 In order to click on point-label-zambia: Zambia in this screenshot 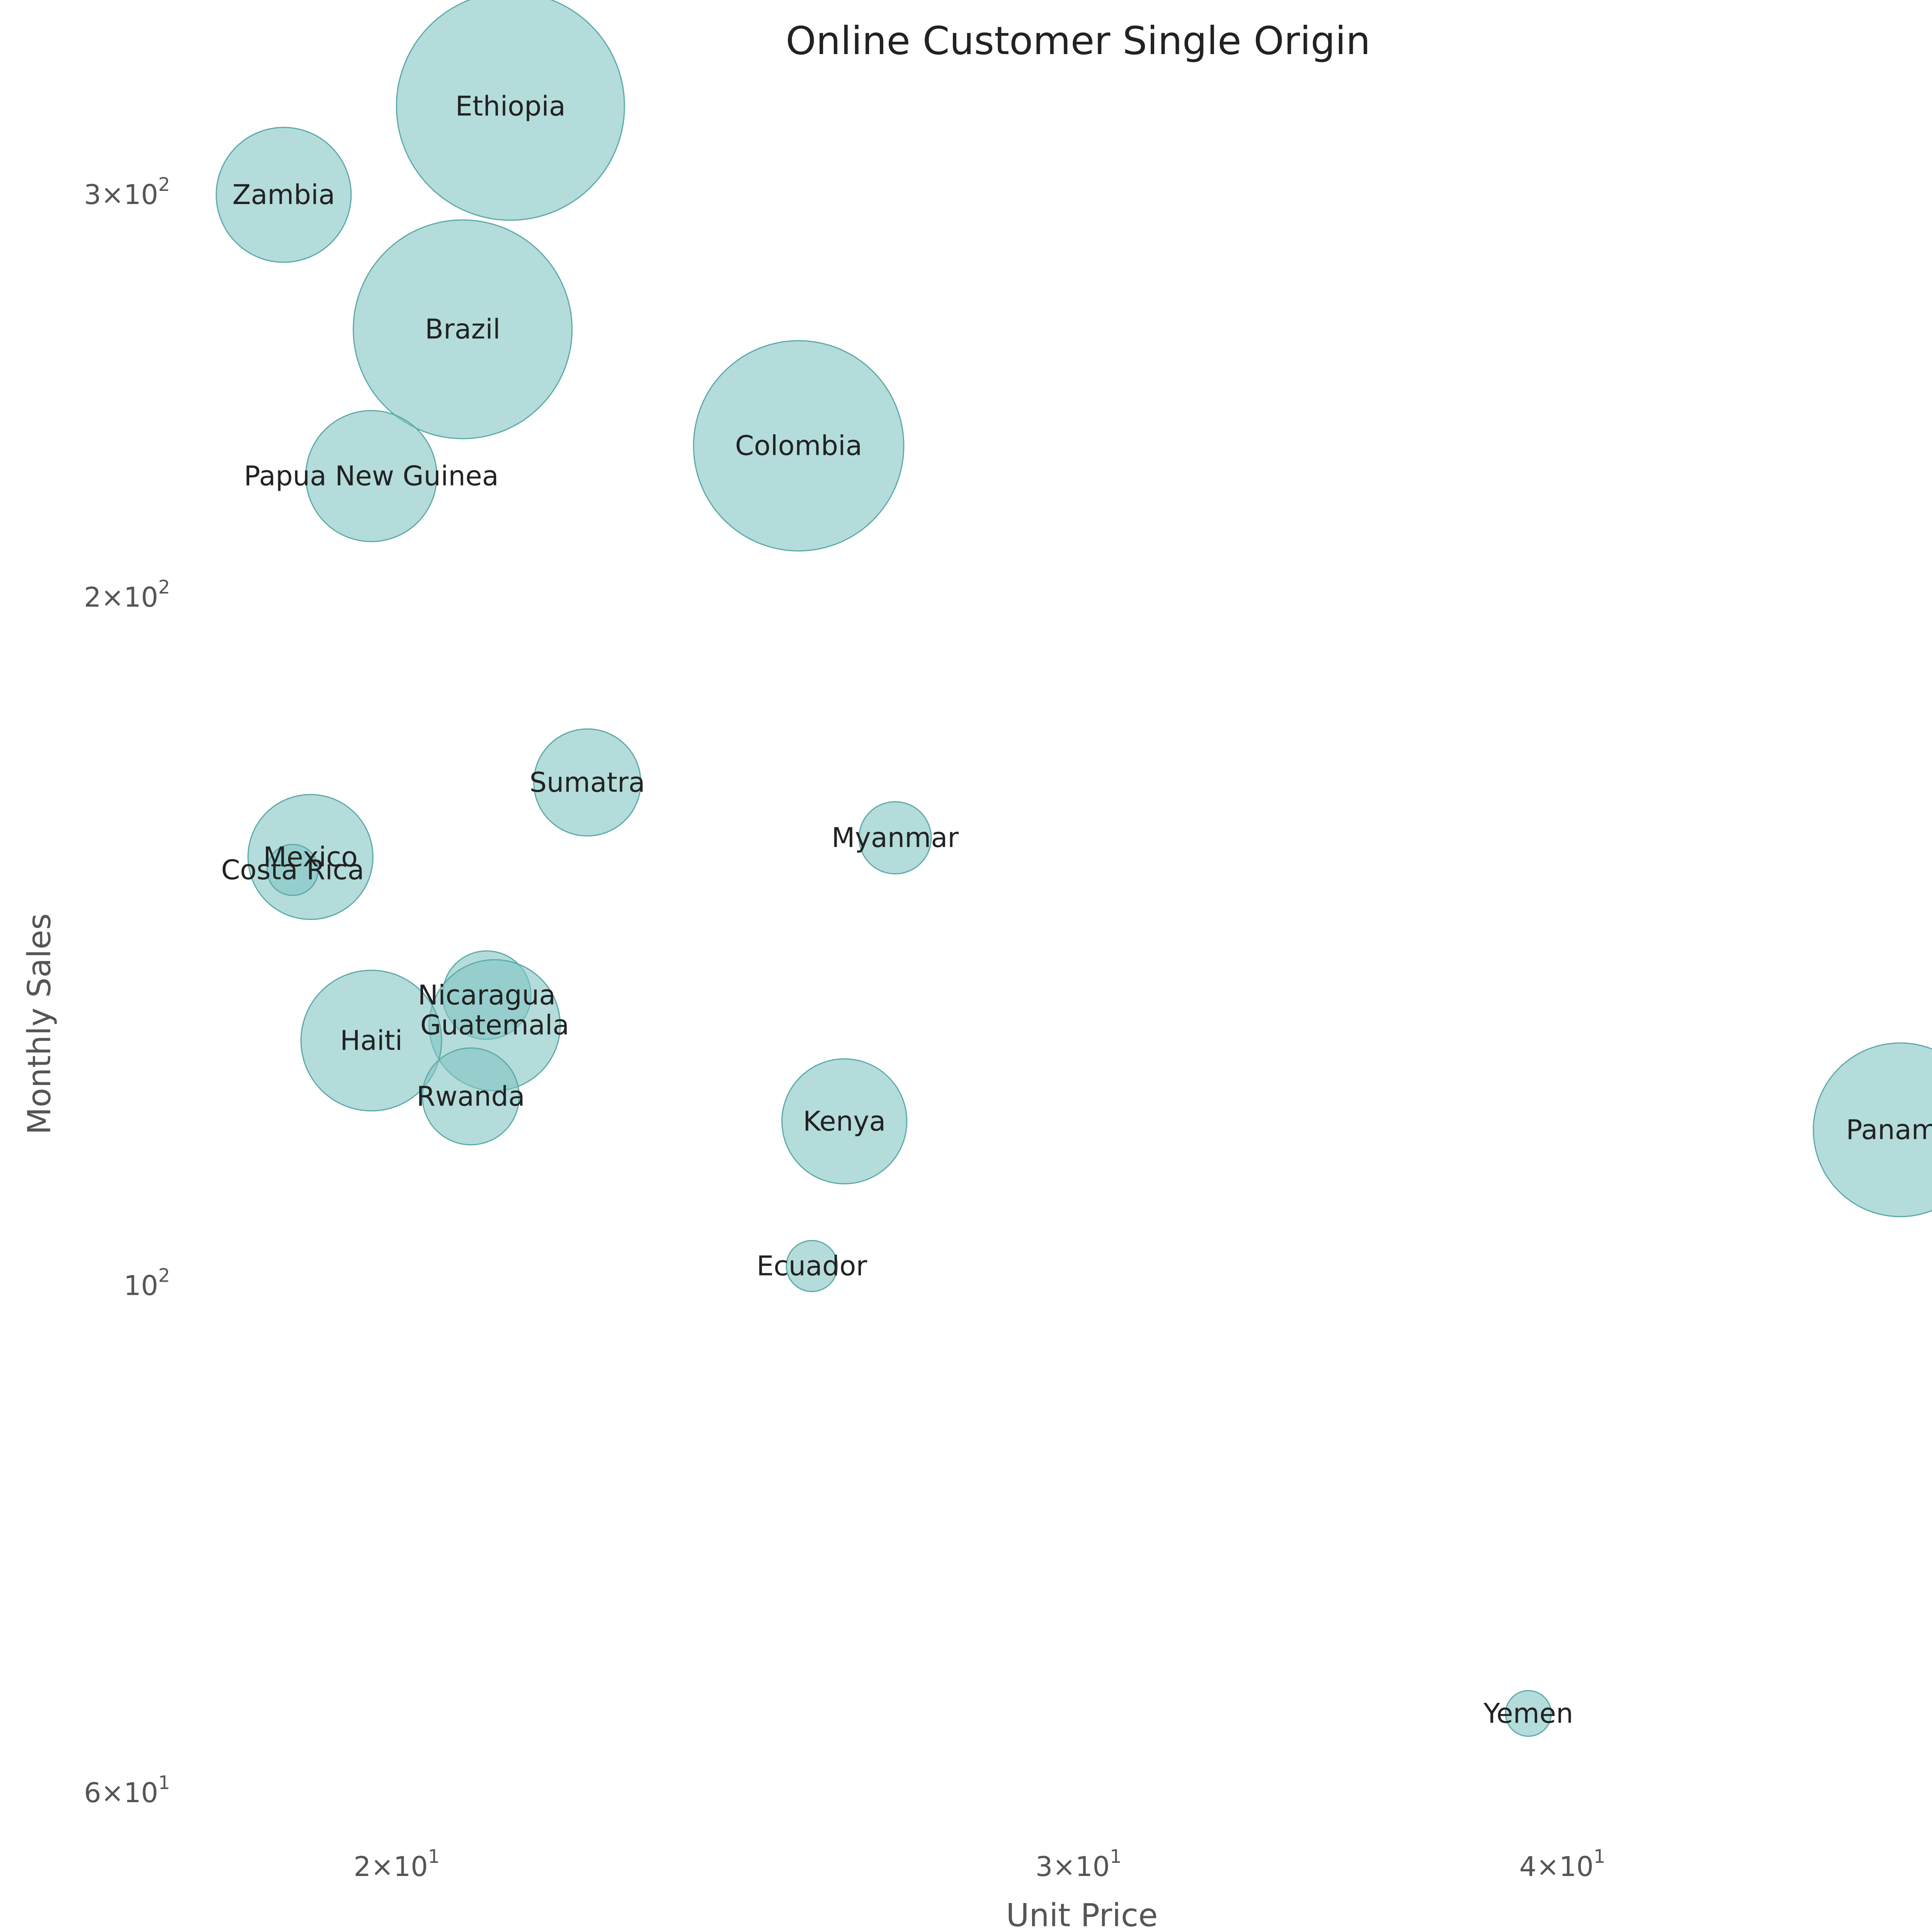, I will do `click(284, 195)`.